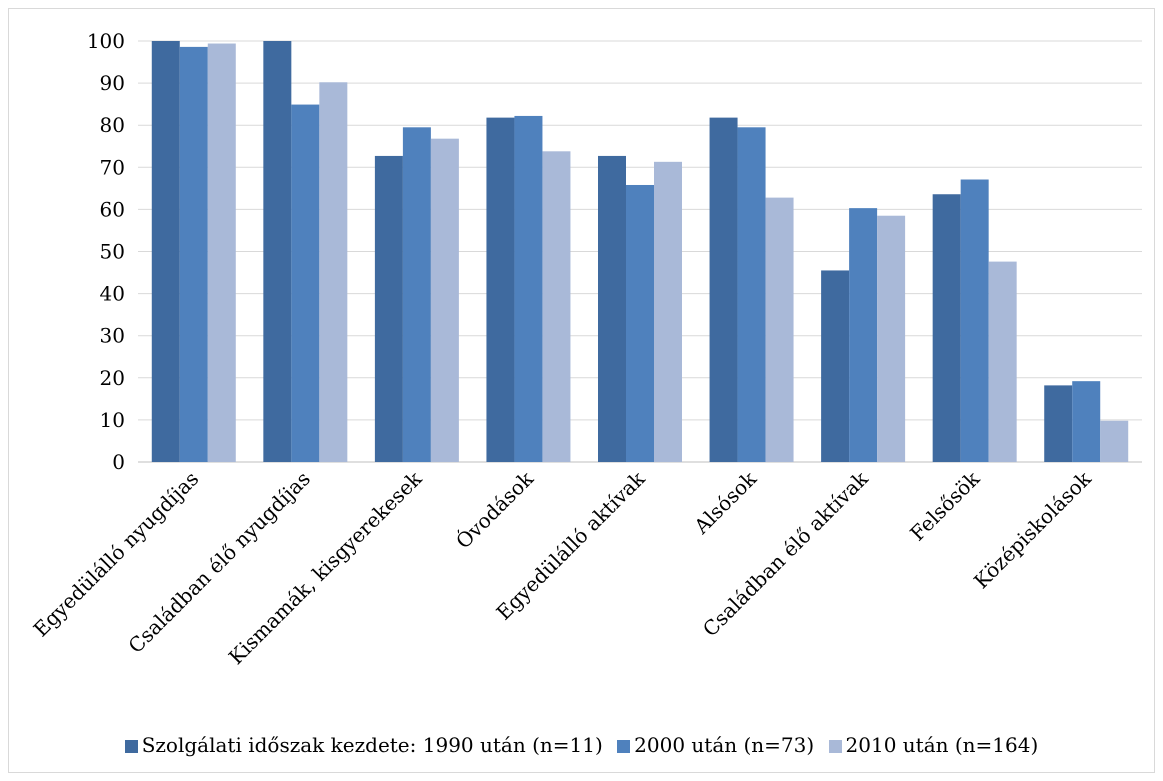 The image size is (1163, 781). I want to click on legend-item-series-3: 2010 után (n=164), so click(933, 745).